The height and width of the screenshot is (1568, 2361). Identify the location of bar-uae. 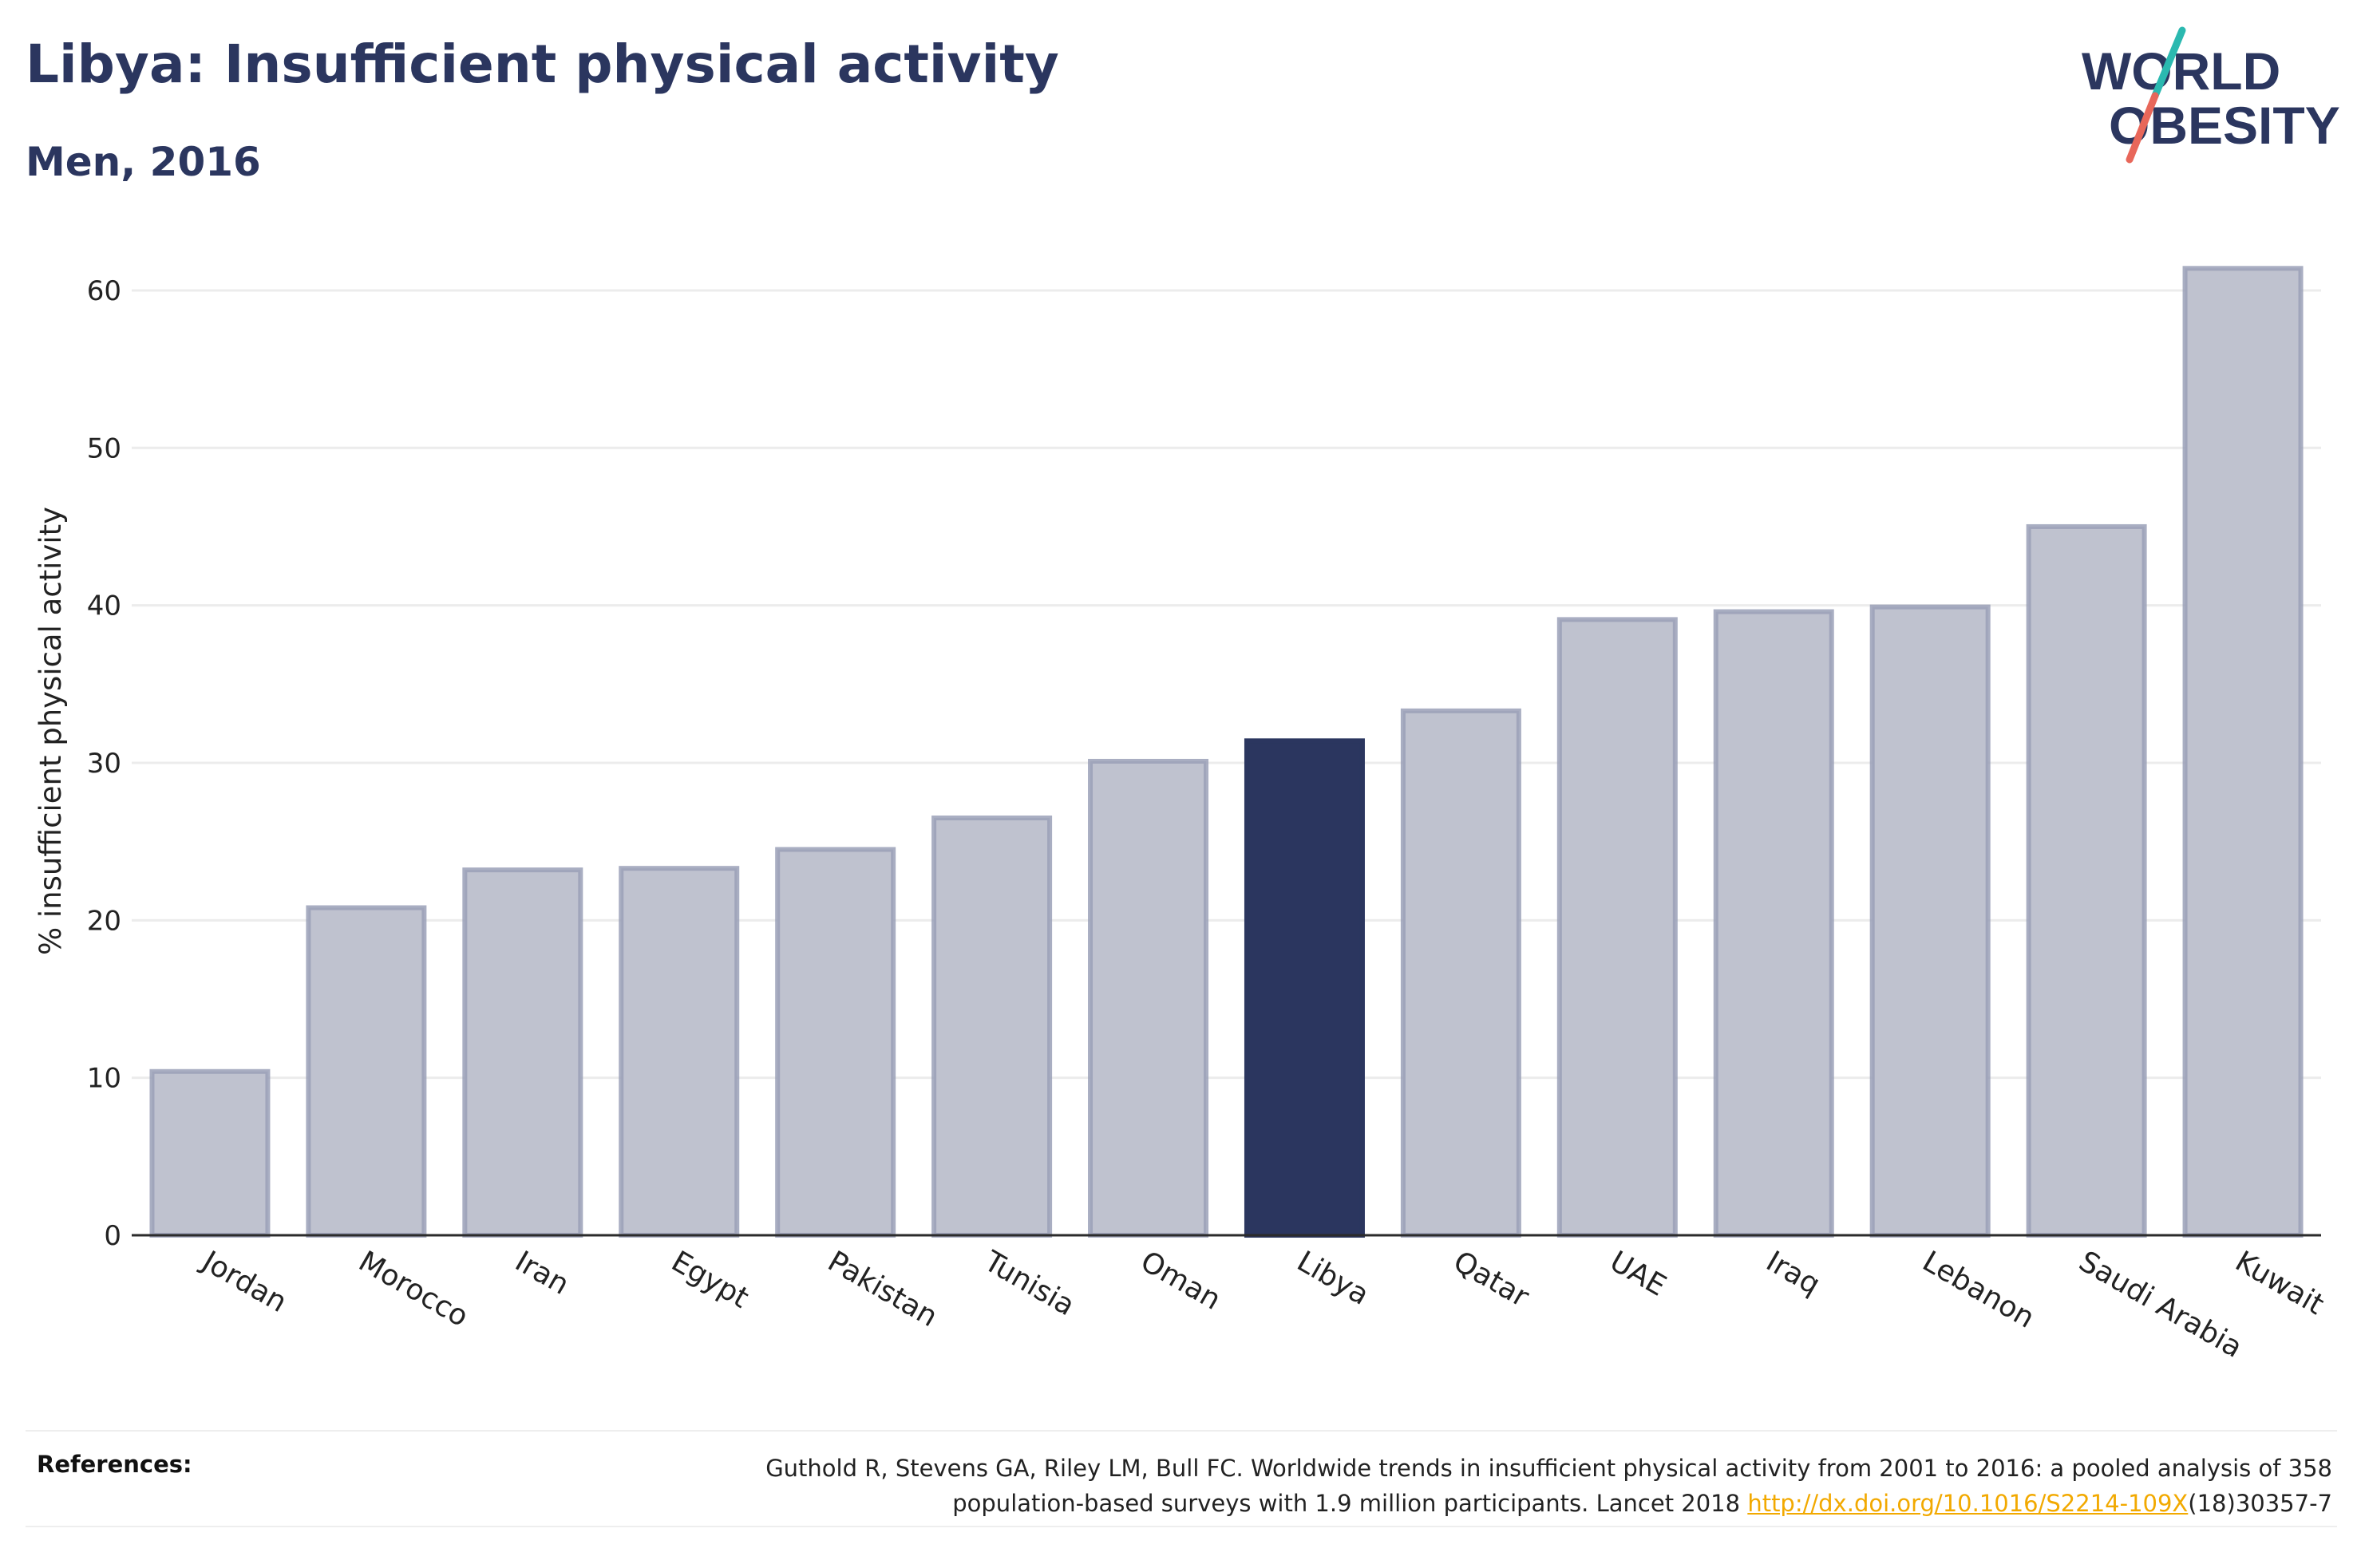
(1617, 927).